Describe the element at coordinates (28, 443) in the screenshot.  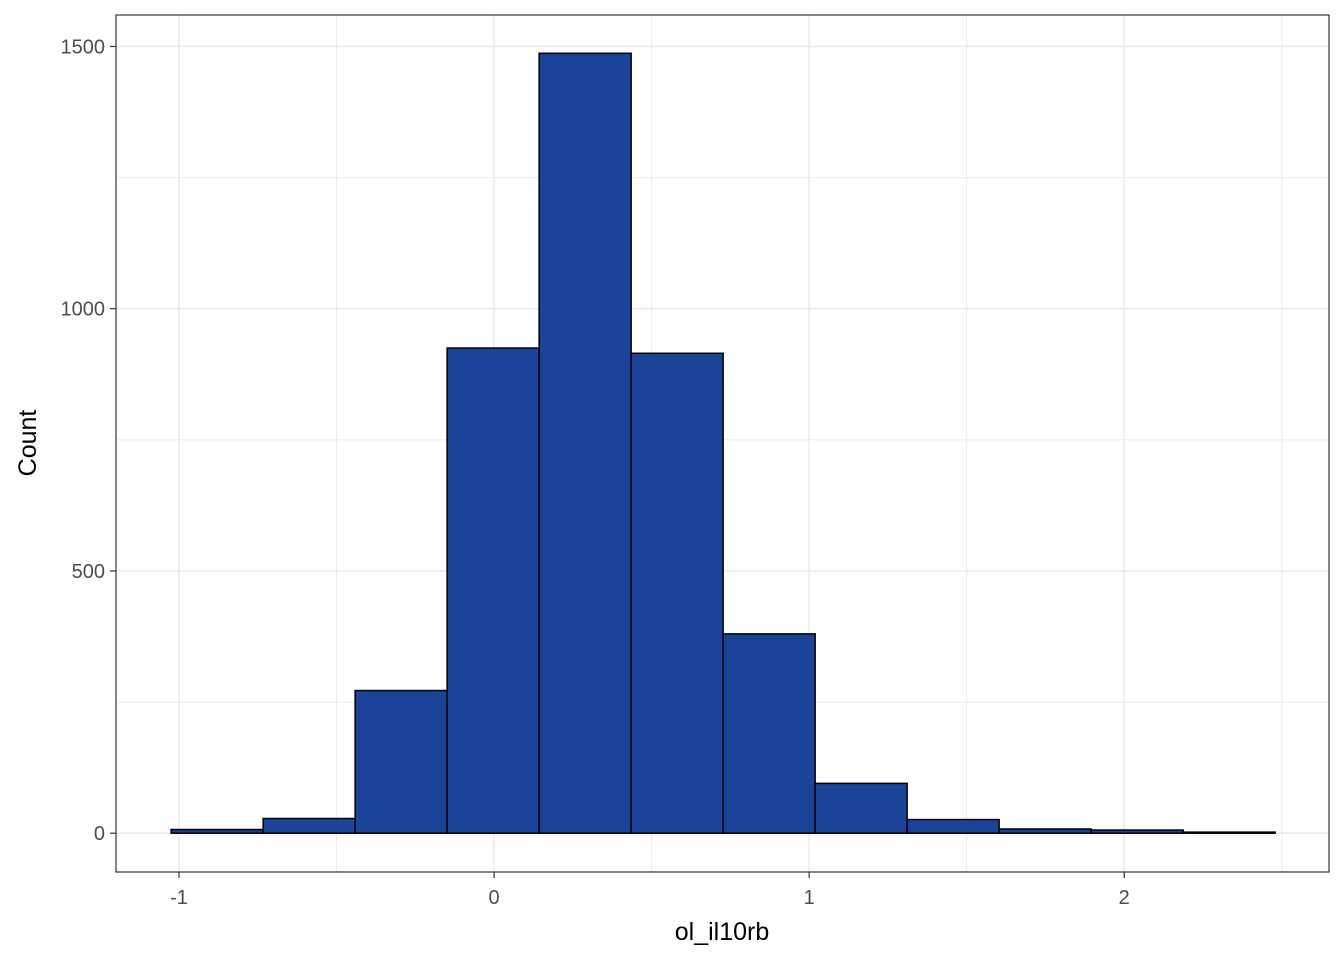
I see `y-axis-title: Count` at that location.